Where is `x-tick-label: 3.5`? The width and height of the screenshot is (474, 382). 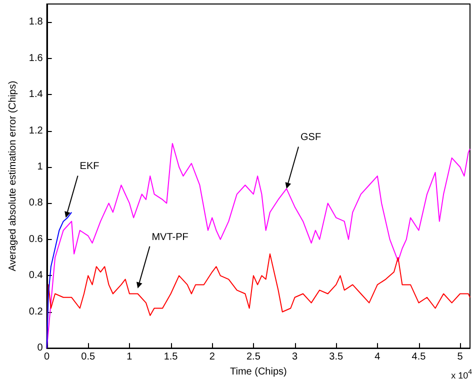 x-tick-label: 3.5 is located at coordinates (336, 357).